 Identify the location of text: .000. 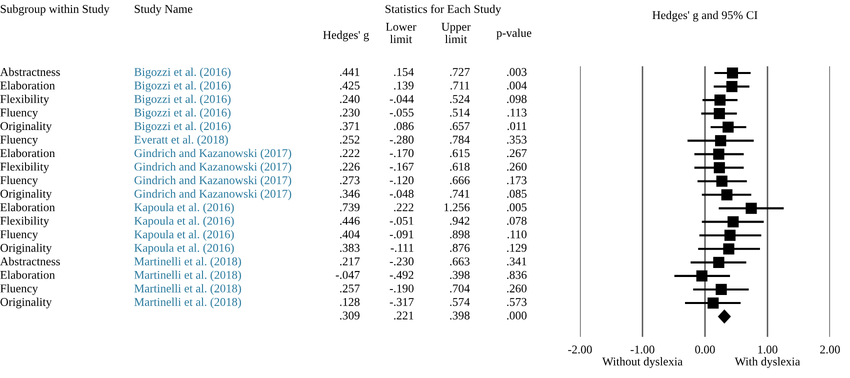
(517, 316).